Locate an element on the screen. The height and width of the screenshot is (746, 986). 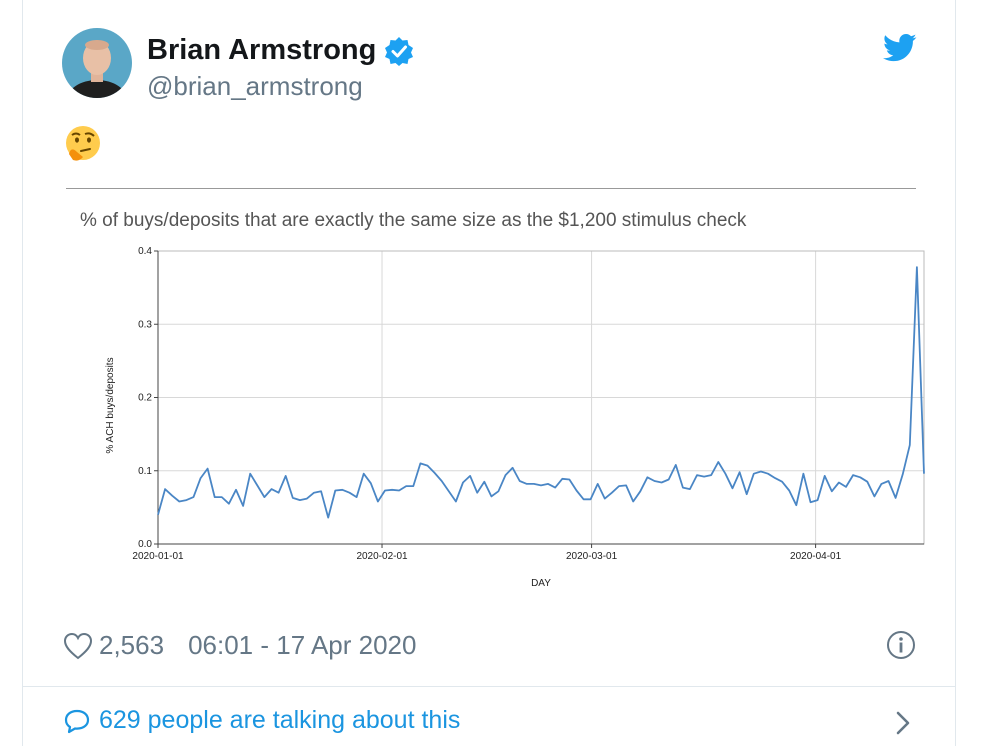
author-handle: @brian_armstrong is located at coordinates (255, 86).